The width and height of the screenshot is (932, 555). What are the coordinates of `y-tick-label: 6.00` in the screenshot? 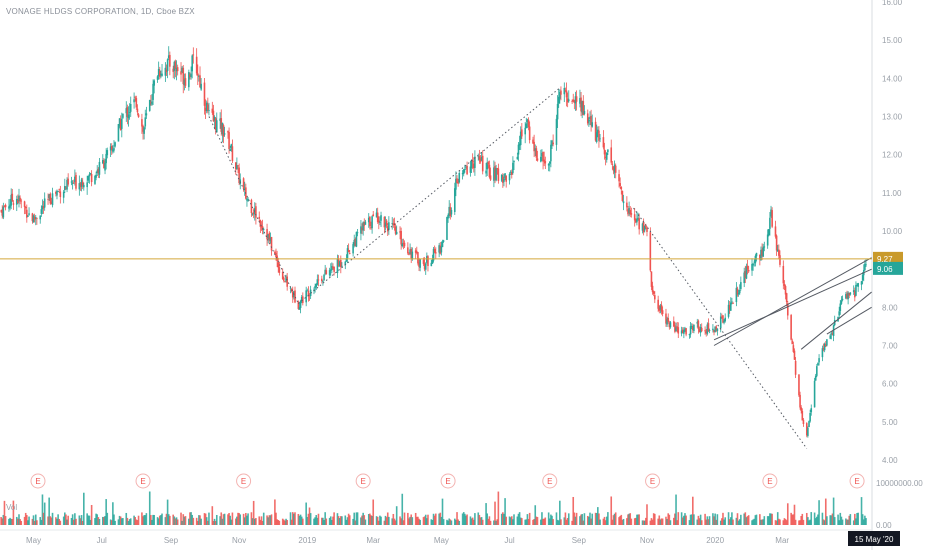 It's located at (890, 384).